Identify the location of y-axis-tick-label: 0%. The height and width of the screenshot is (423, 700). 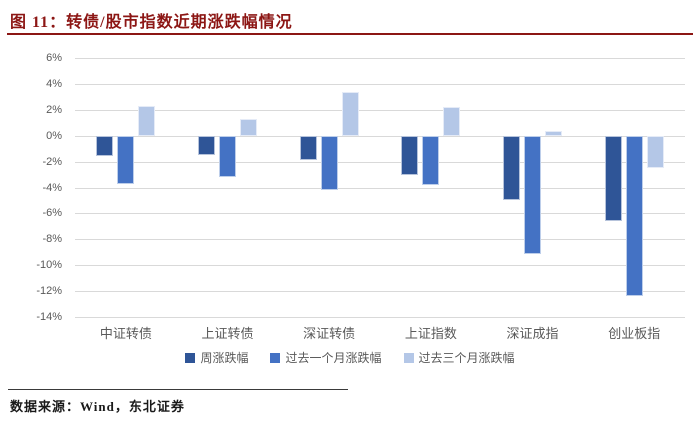
(54, 135).